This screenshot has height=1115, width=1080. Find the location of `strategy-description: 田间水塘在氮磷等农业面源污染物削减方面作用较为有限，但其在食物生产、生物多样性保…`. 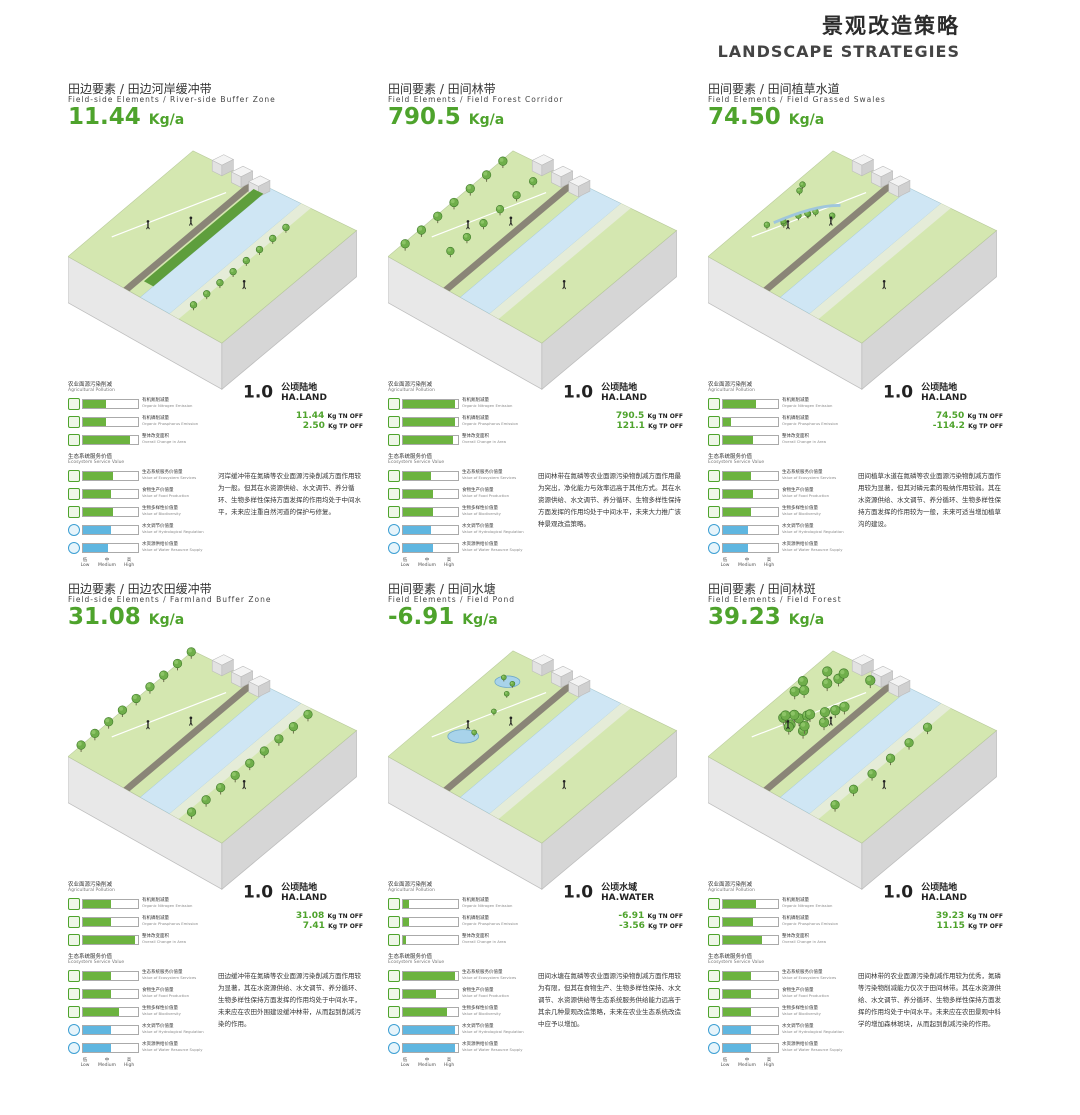

strategy-description: 田间水塘在氮磷等农业面源污染物削减方面作用较为有限，但其在食物生产、生物多样性保… is located at coordinates (609, 1000).